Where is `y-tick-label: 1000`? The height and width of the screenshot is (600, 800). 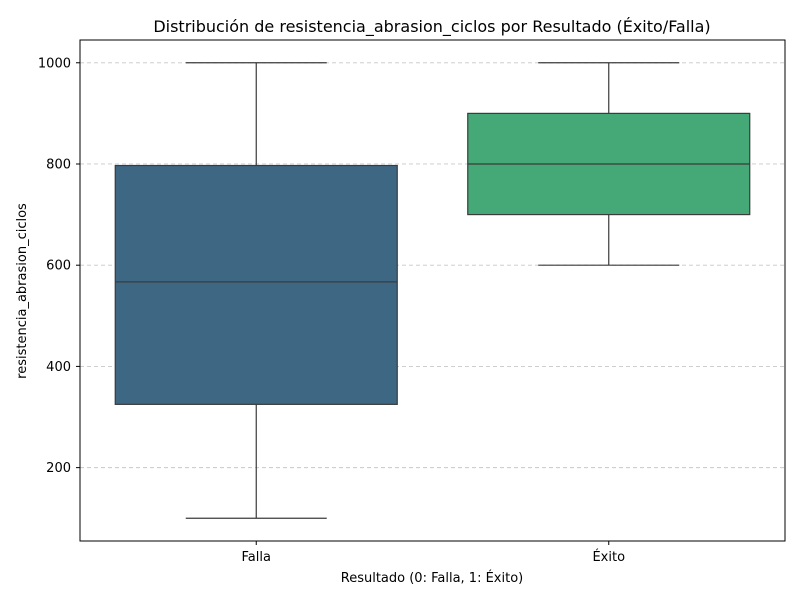
y-tick-label: 1000 is located at coordinates (54, 63).